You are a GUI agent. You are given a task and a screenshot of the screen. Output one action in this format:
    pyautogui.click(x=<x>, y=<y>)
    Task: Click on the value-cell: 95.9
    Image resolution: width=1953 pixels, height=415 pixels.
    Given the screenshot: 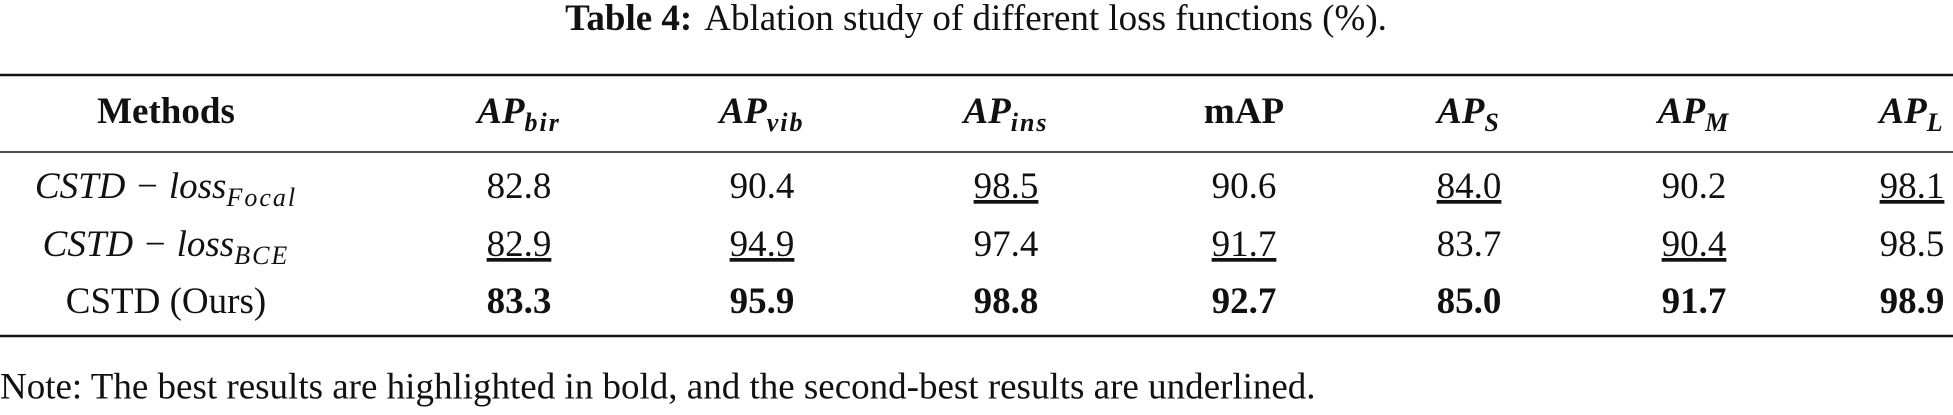 What is the action you would take?
    pyautogui.click(x=762, y=301)
    